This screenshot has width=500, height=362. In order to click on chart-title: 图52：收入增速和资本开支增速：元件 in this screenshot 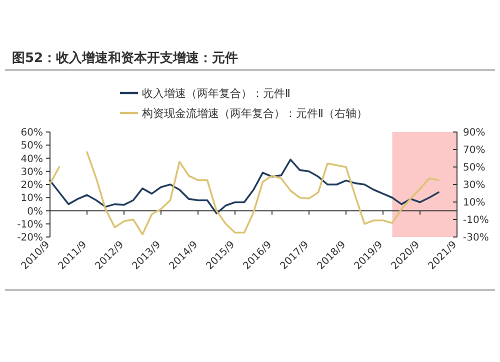, I will do `click(125, 58)`.